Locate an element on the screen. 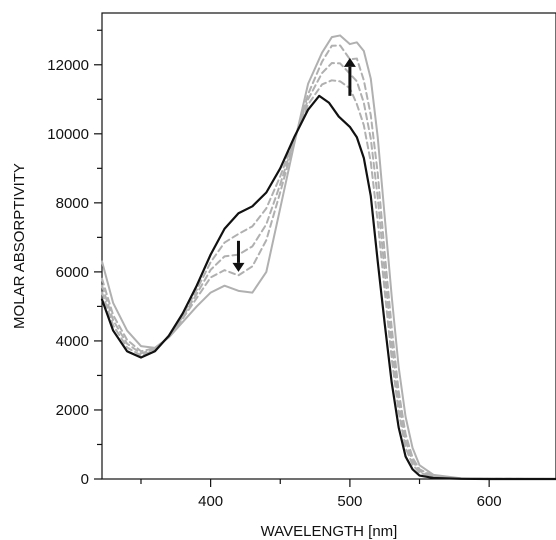 The height and width of the screenshot is (540, 556). y-tick-label: 12000 is located at coordinates (68, 65).